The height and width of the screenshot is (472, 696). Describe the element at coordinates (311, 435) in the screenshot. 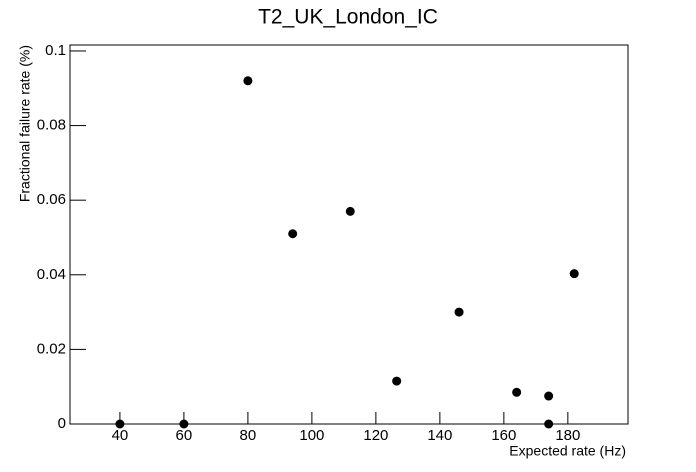

I see `x-tick-label: 100` at that location.